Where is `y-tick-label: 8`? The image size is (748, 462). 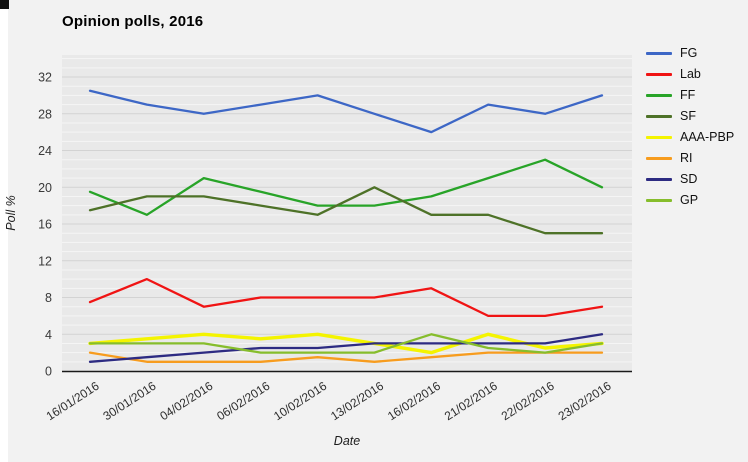
y-tick-label: 8 is located at coordinates (48, 298).